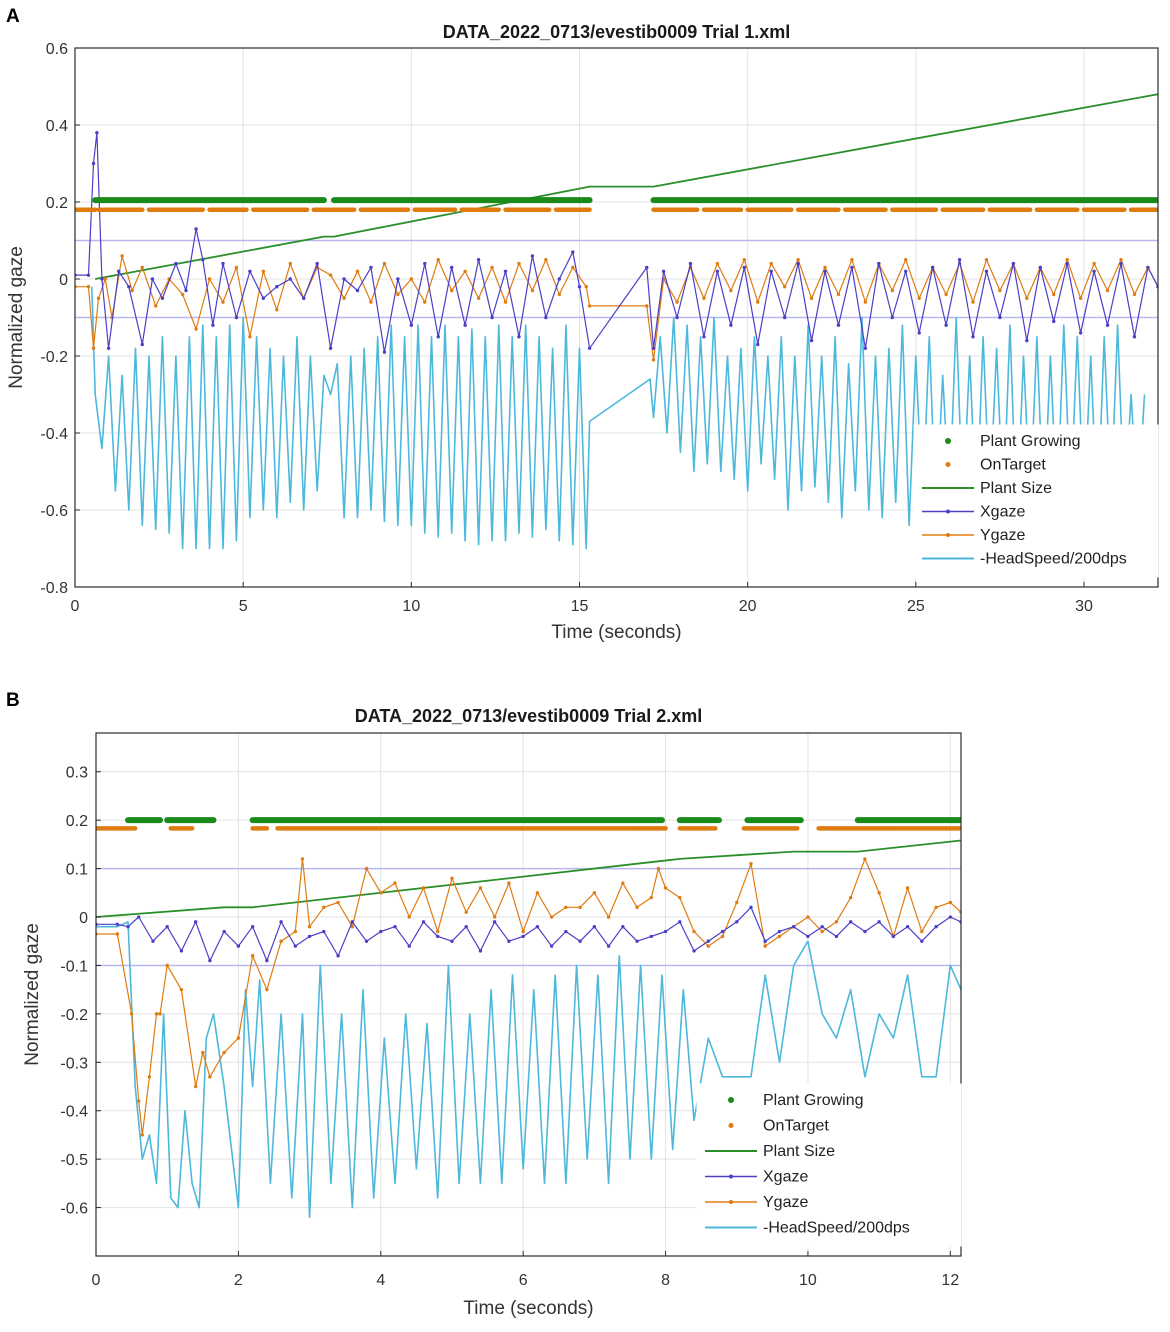 Image resolution: width=1170 pixels, height=1332 pixels. Describe the element at coordinates (748, 606) in the screenshot. I see `x-tick-label: 20` at that location.